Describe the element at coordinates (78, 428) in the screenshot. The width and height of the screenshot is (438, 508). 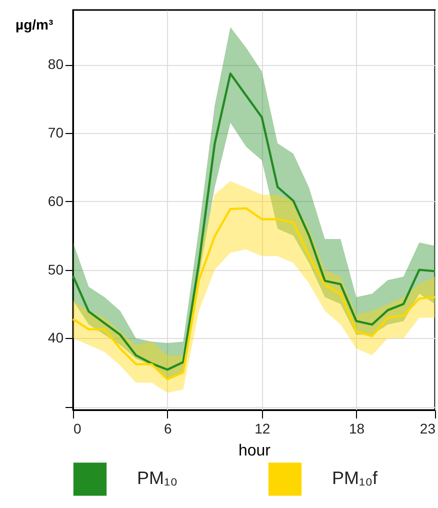
I see `x-tick-label: 0` at that location.